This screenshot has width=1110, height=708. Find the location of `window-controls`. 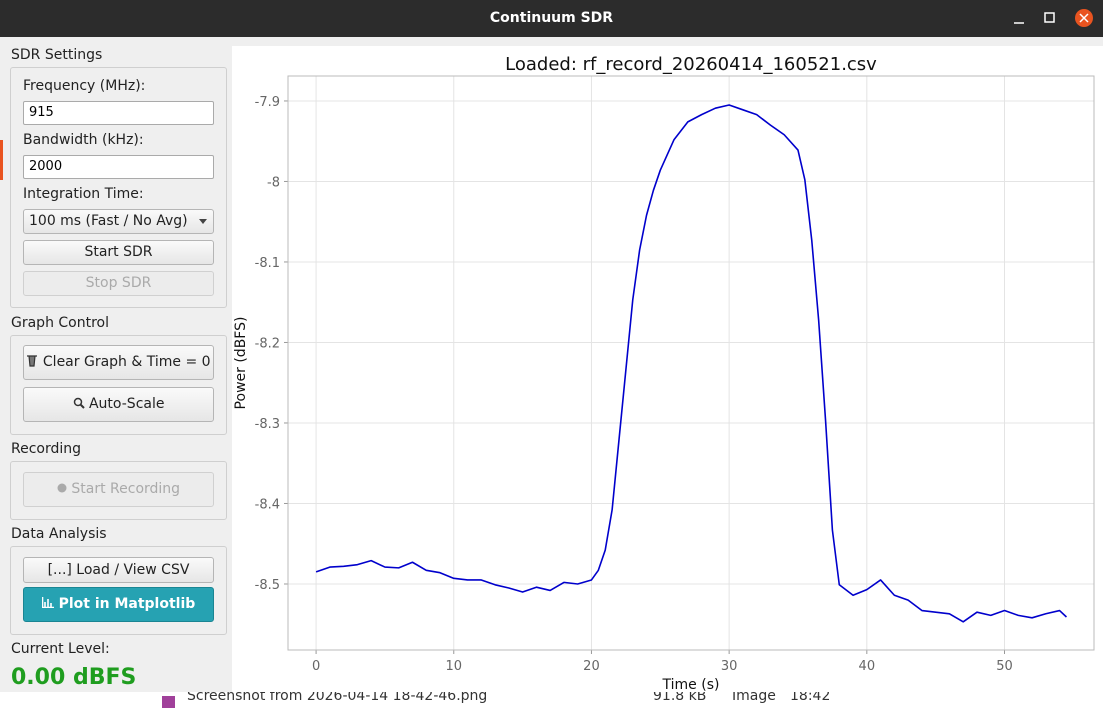

window-controls is located at coordinates (1053, 18).